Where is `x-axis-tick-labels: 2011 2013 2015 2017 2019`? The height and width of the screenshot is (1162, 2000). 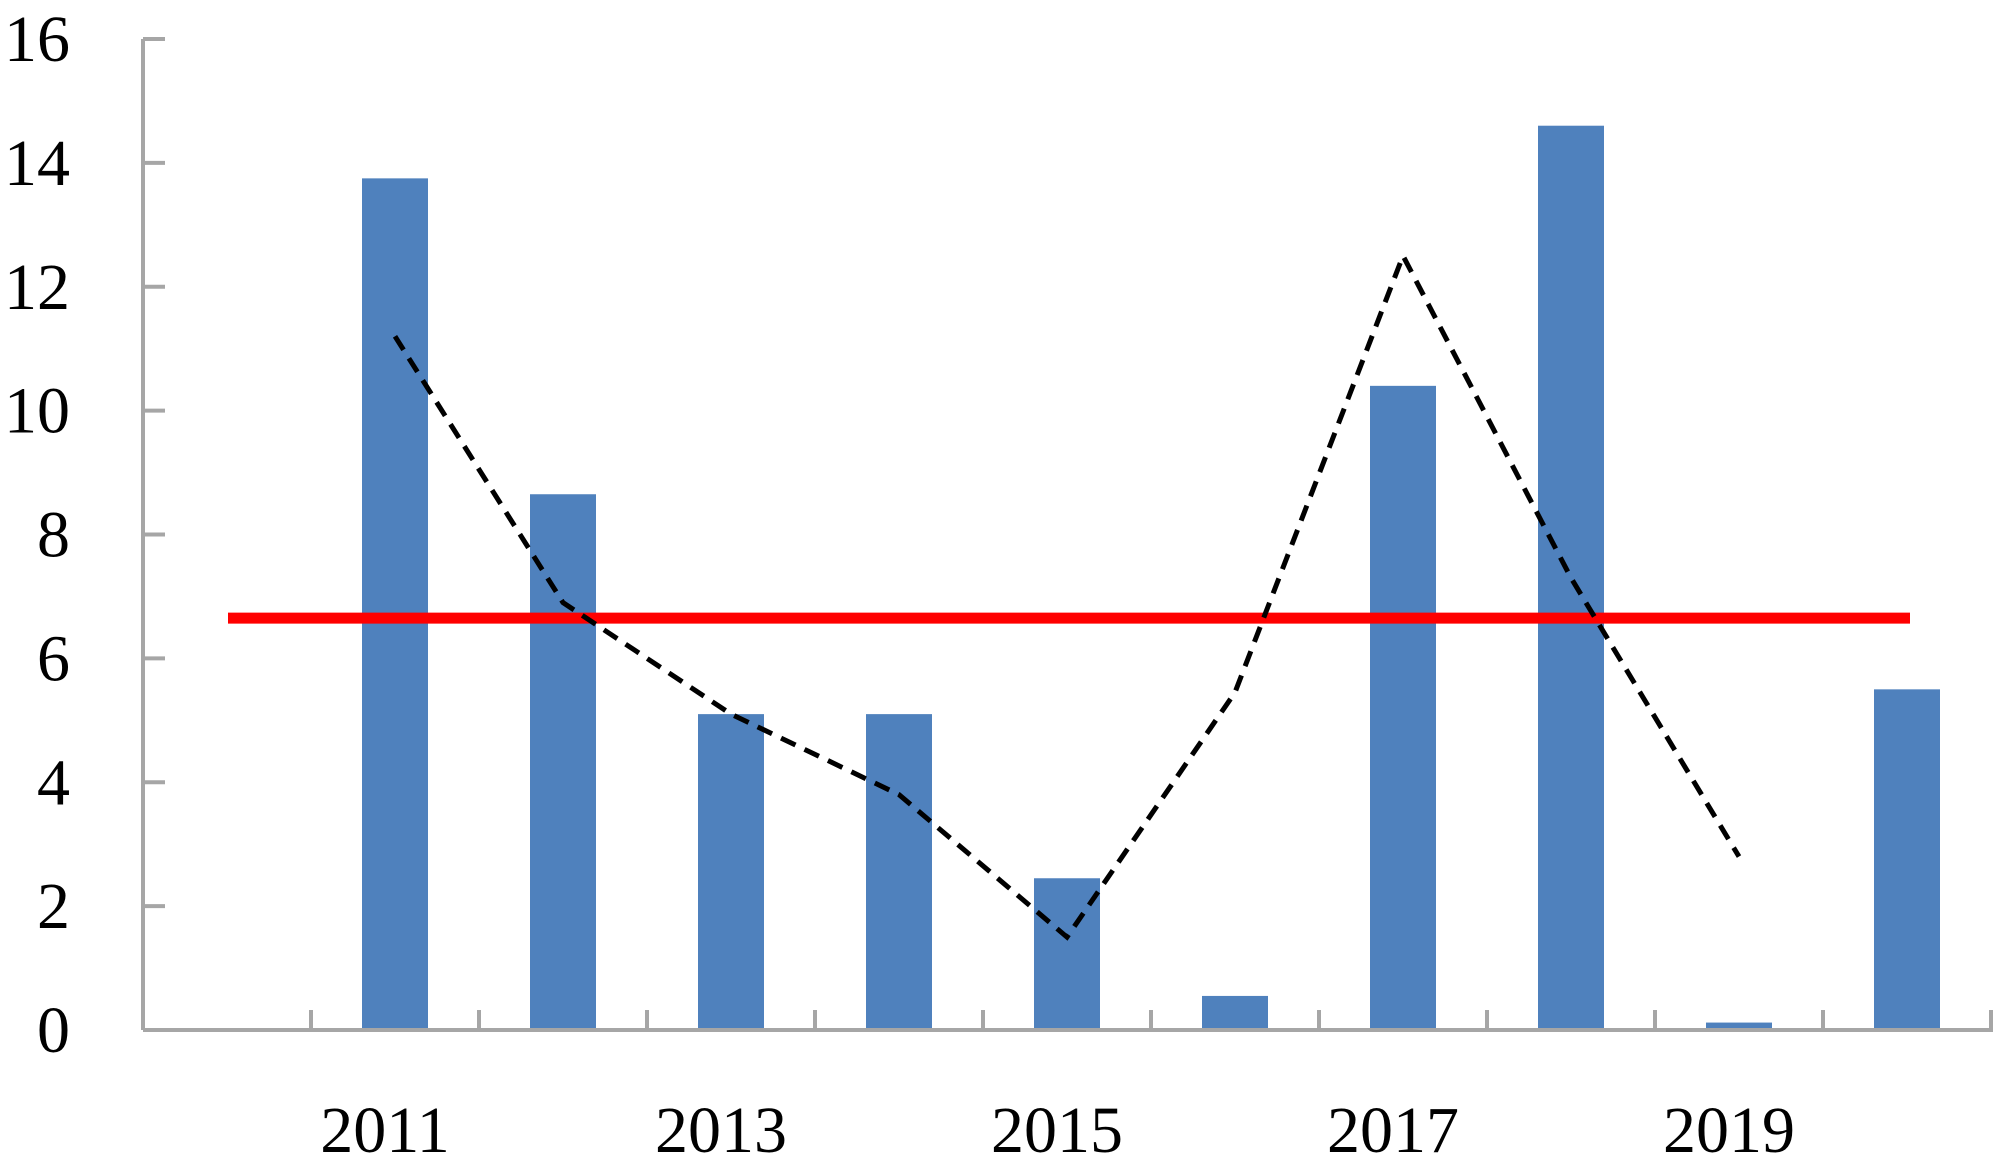
x-axis-tick-labels: 2011 2013 2015 2017 2019 is located at coordinates (1057, 1128).